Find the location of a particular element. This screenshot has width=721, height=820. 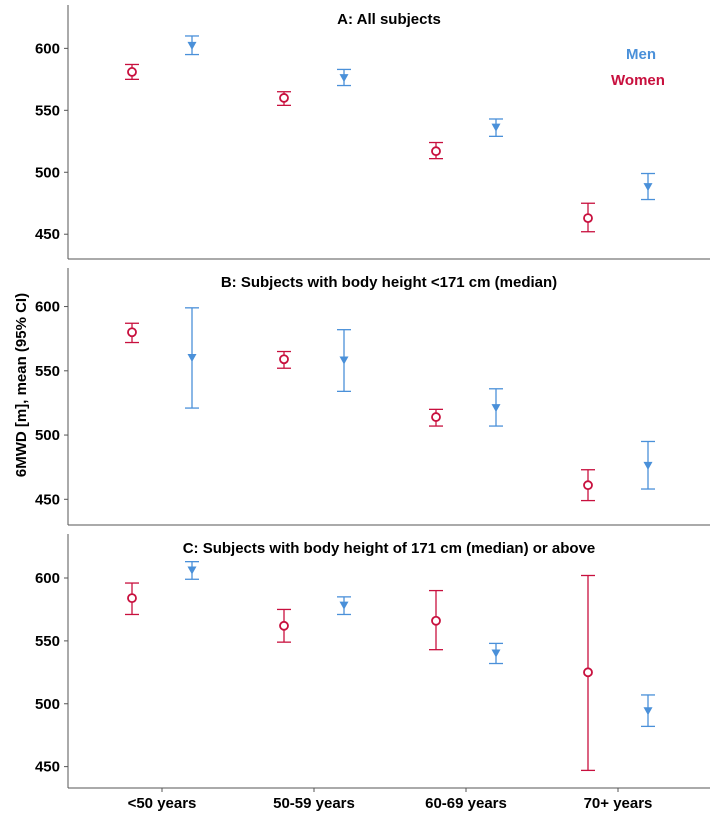

legend-entry-women: Women is located at coordinates (638, 80).